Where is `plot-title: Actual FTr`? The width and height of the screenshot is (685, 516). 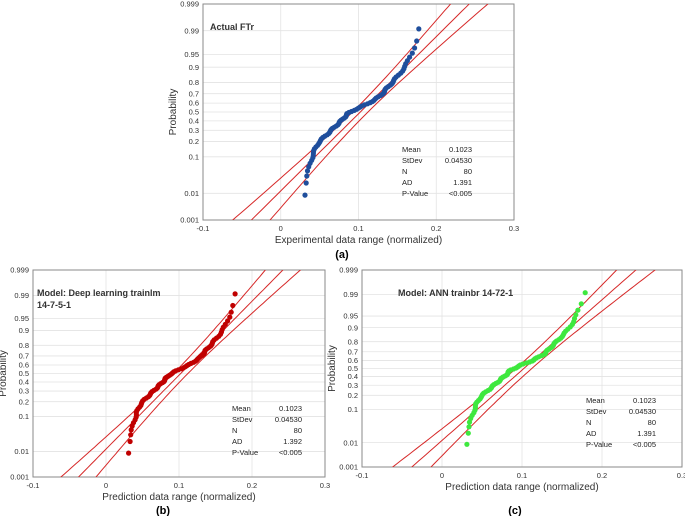 plot-title: Actual FTr is located at coordinates (232, 27).